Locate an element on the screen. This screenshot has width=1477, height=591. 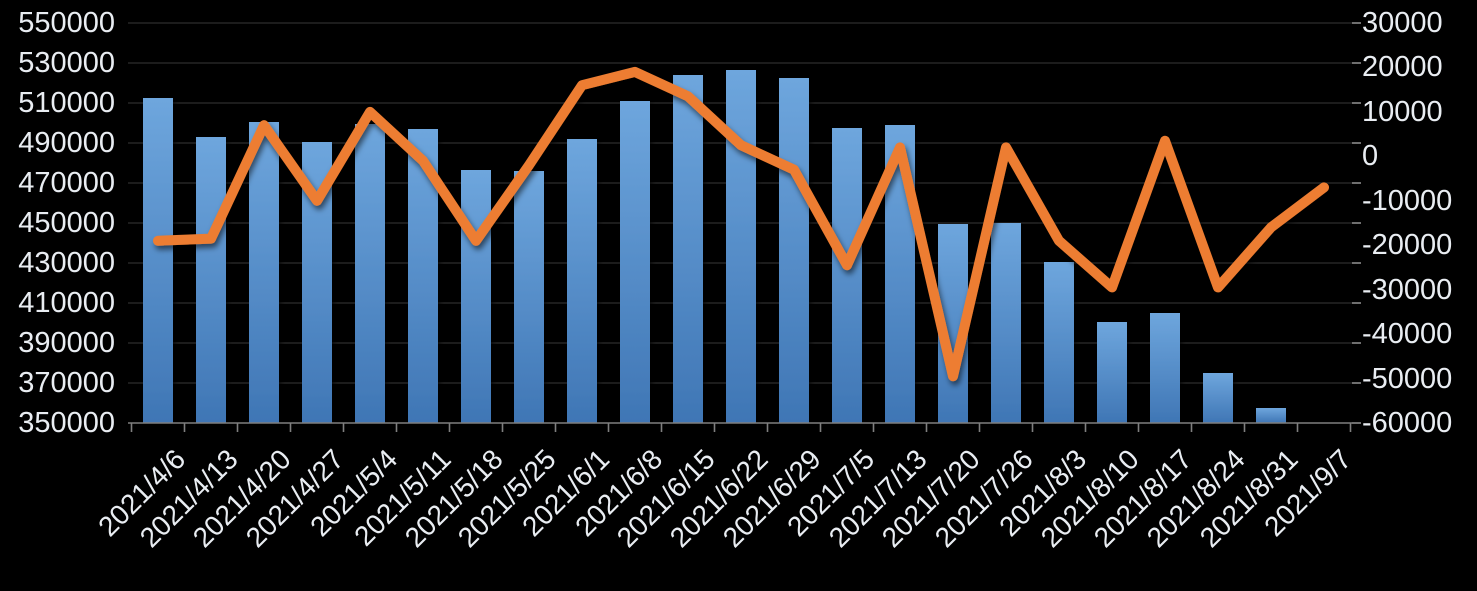
bar-2021/8/31 is located at coordinates (1271, 415).